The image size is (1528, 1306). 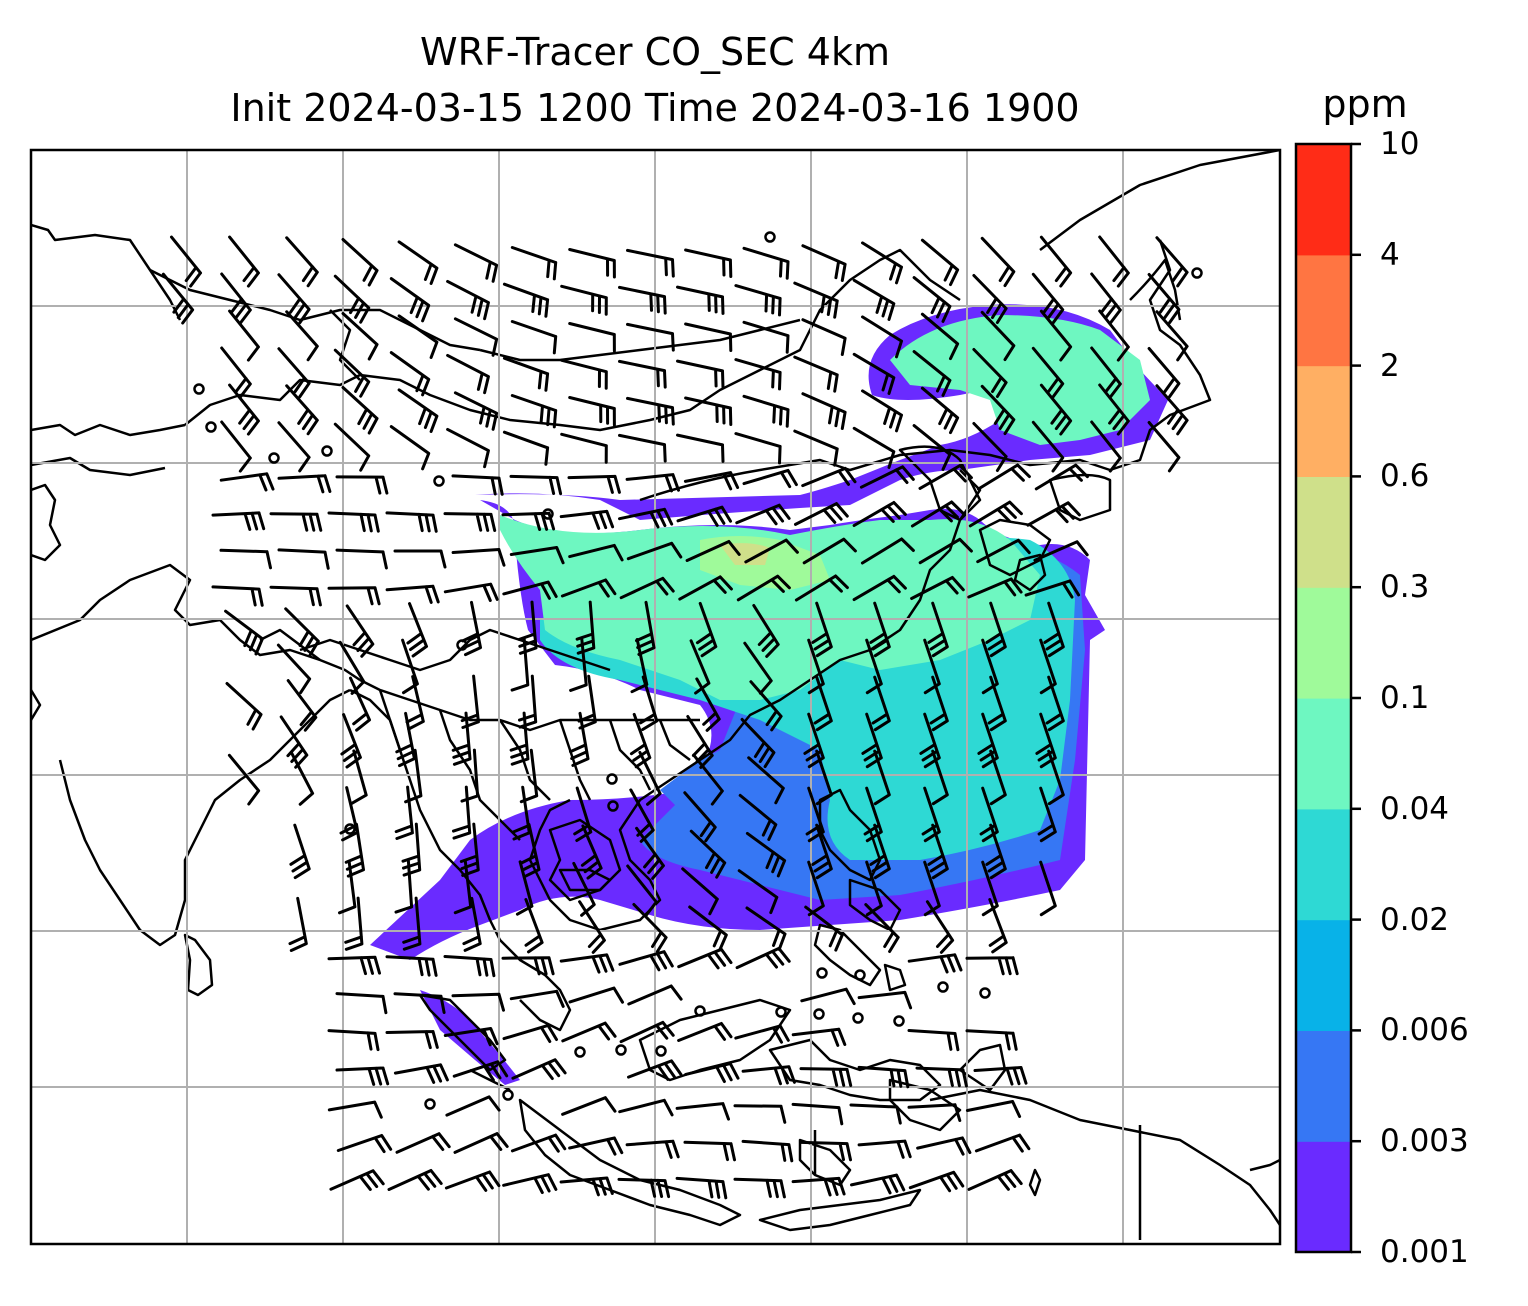 I want to click on colorbar-tick-label: 0.6, so click(x=1405, y=476).